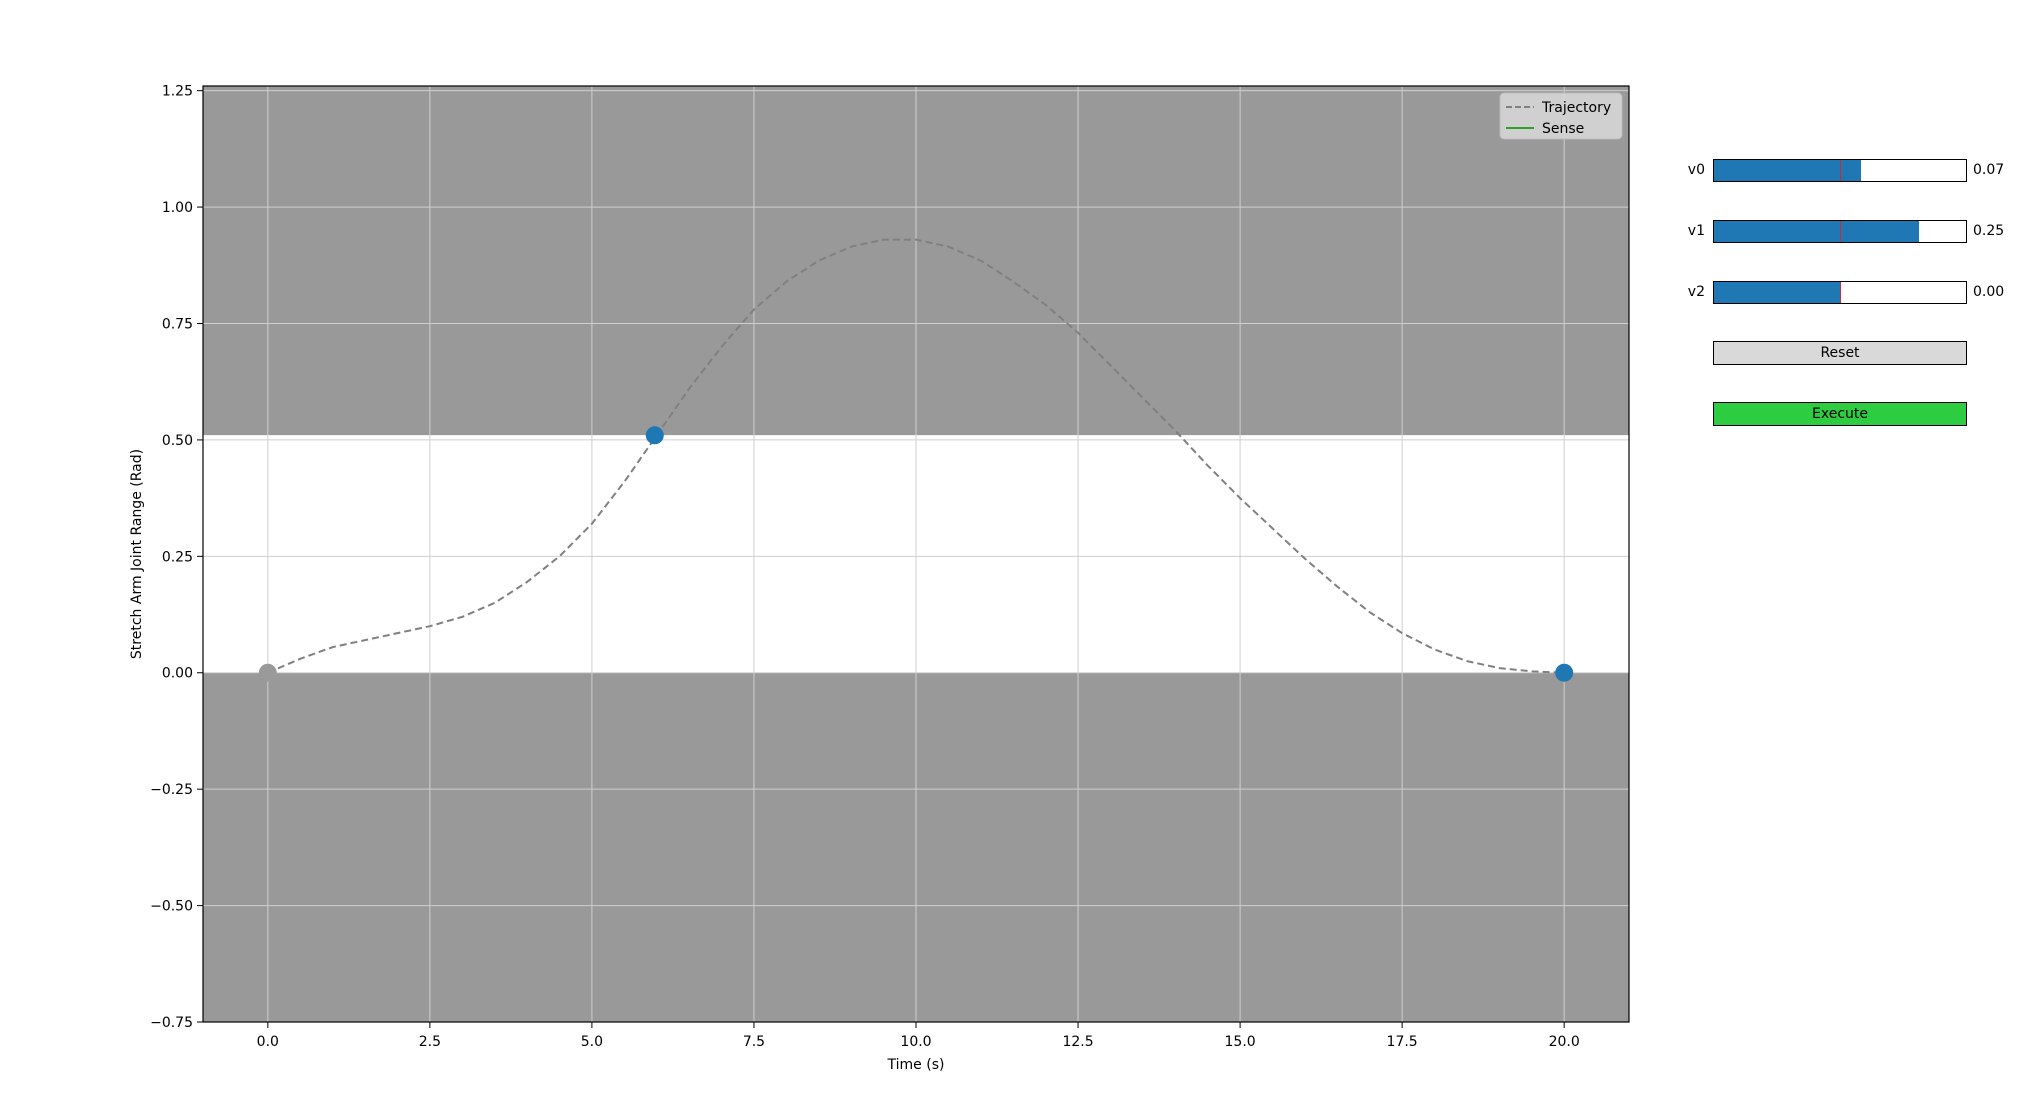 The height and width of the screenshot is (1109, 2018). What do you see at coordinates (137, 554) in the screenshot?
I see `y-axis-label: Stretch Arm Joint Range (Rad)` at bounding box center [137, 554].